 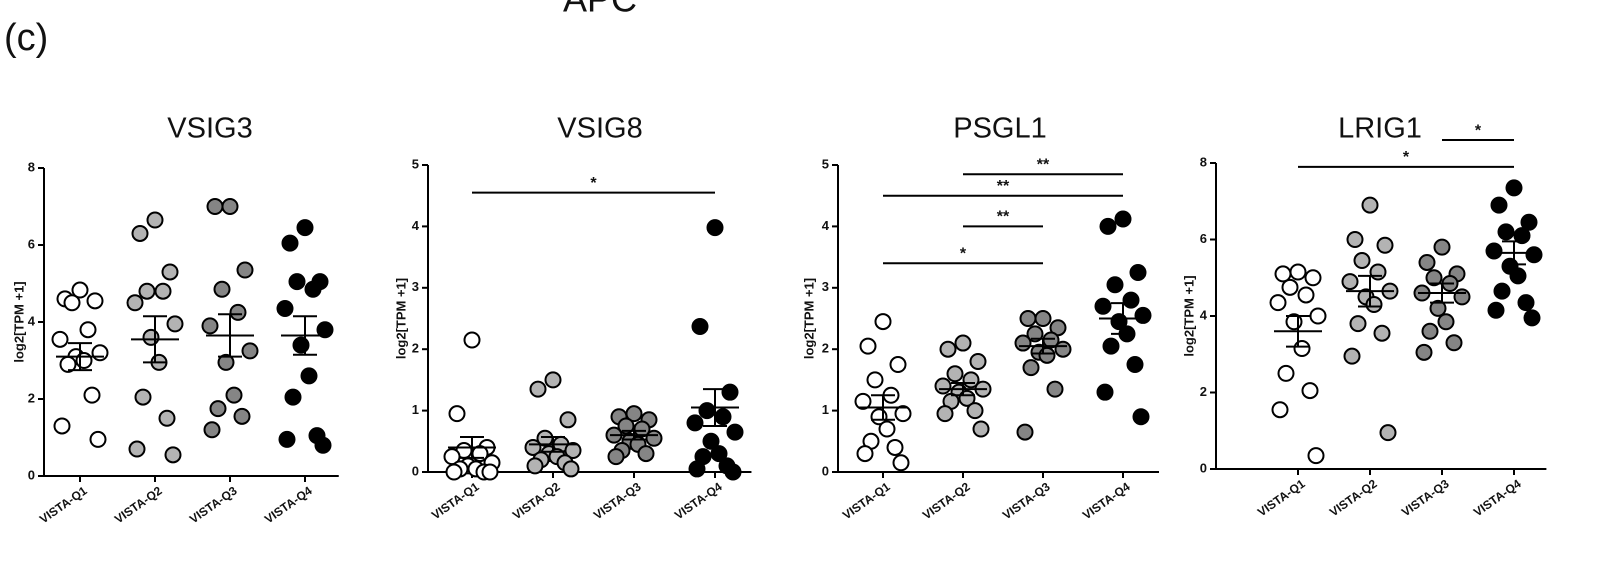 What do you see at coordinates (400, 318) in the screenshot?
I see `y-axis-label: log2[TPM +1]` at bounding box center [400, 318].